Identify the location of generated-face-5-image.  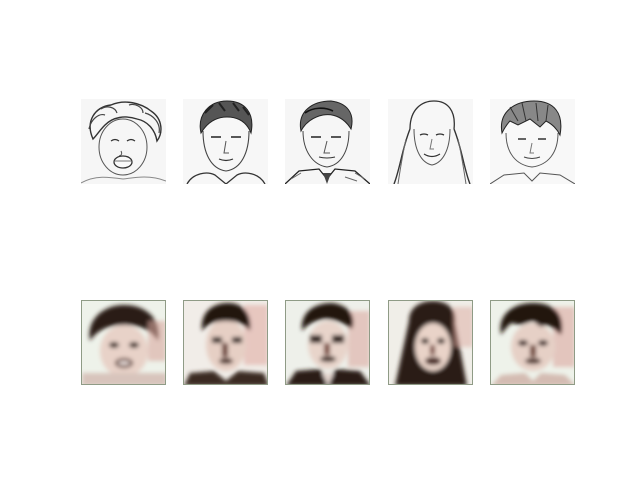
(532, 342).